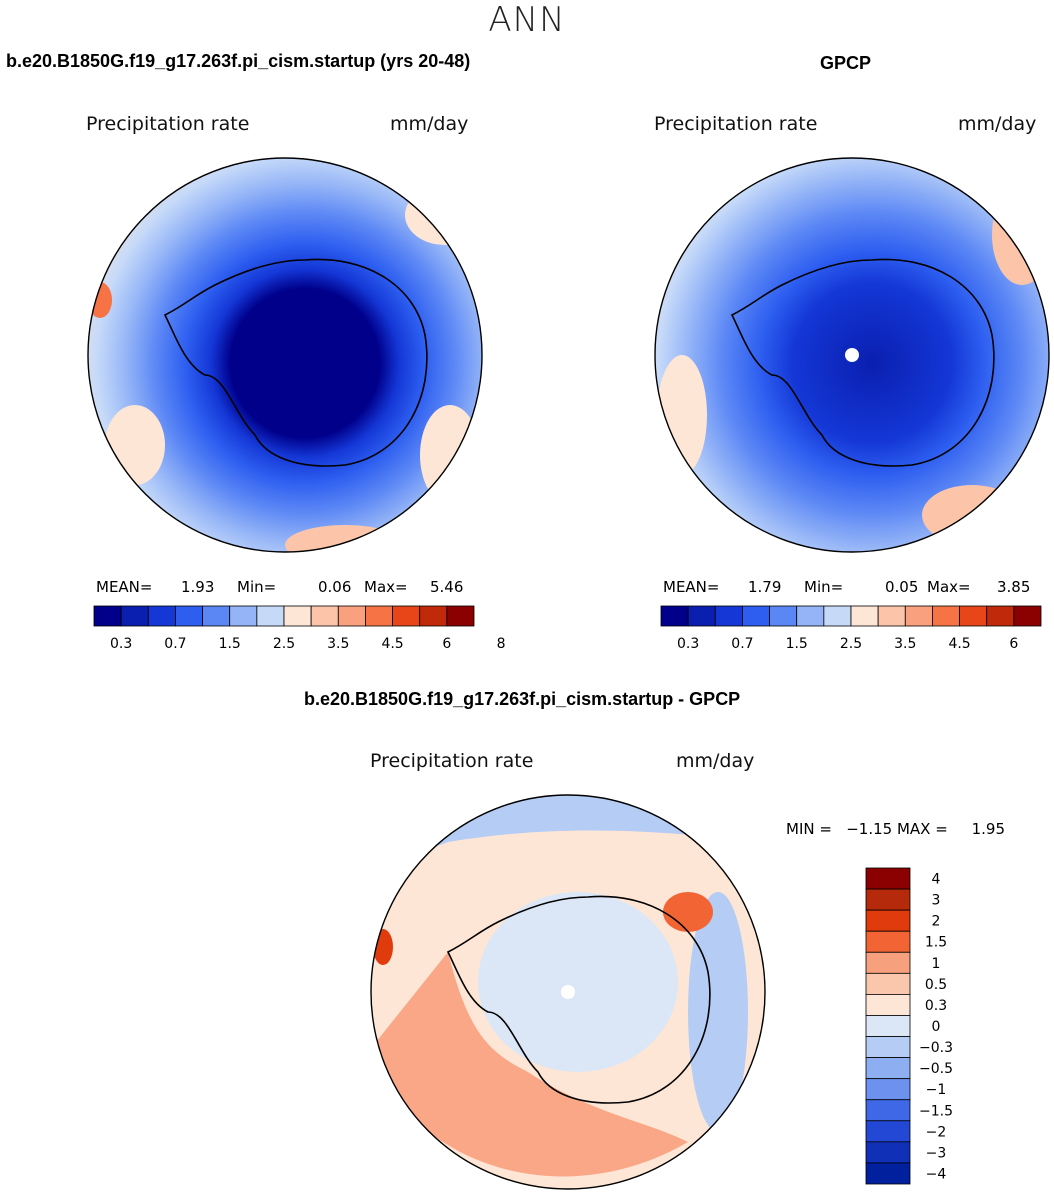  Describe the element at coordinates (452, 761) in the screenshot. I see `panel-3-variable: Precipitation rate` at that location.